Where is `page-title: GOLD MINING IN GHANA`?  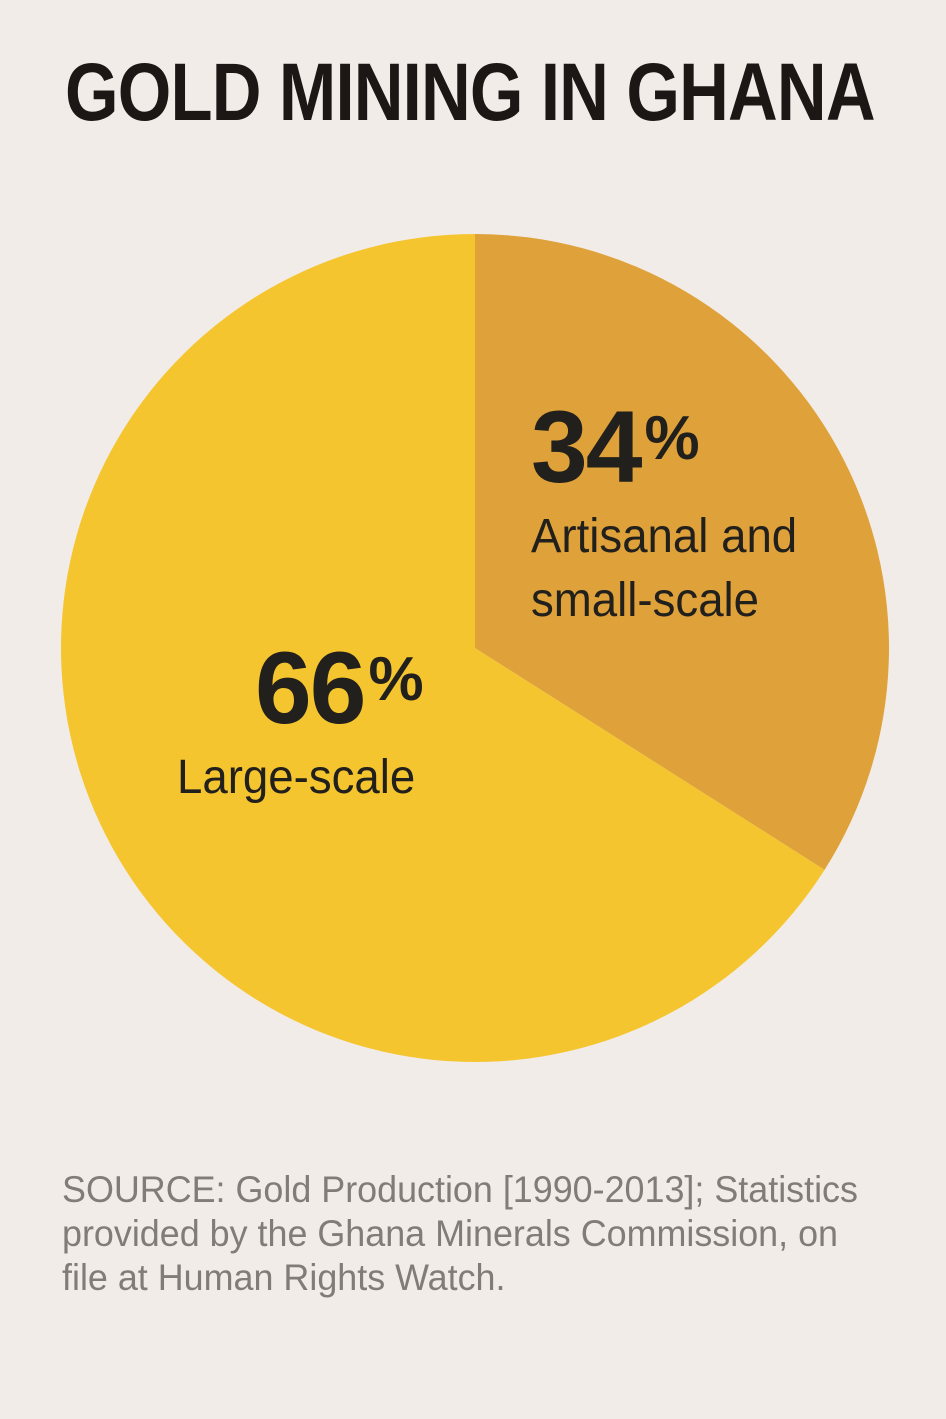 page-title: GOLD MINING IN GHANA is located at coordinates (470, 92).